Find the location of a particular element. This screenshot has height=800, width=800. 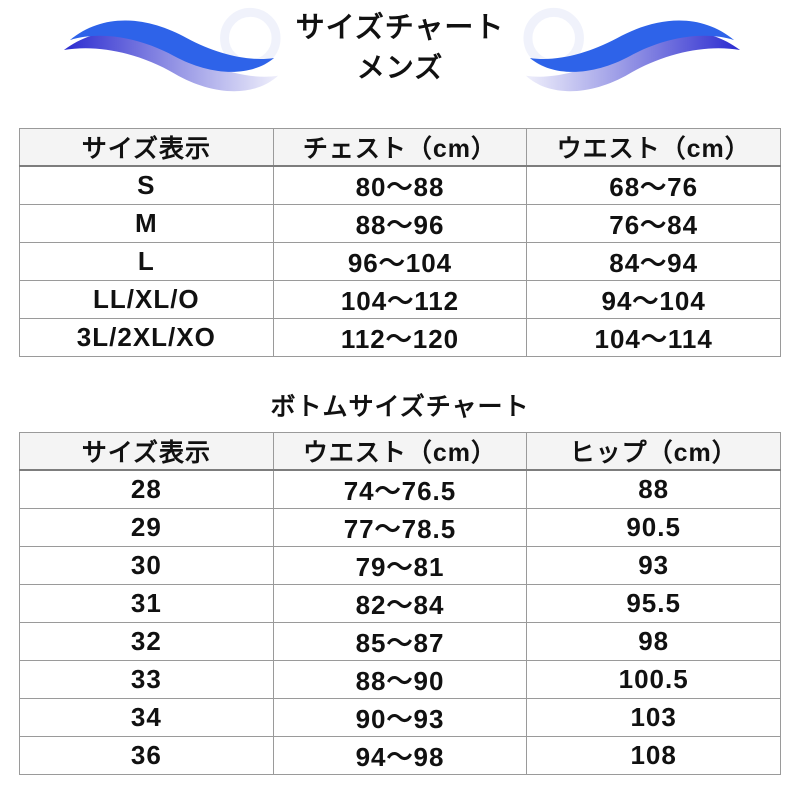

table-row: 28 74〜76.5 88 is located at coordinates (400, 489).